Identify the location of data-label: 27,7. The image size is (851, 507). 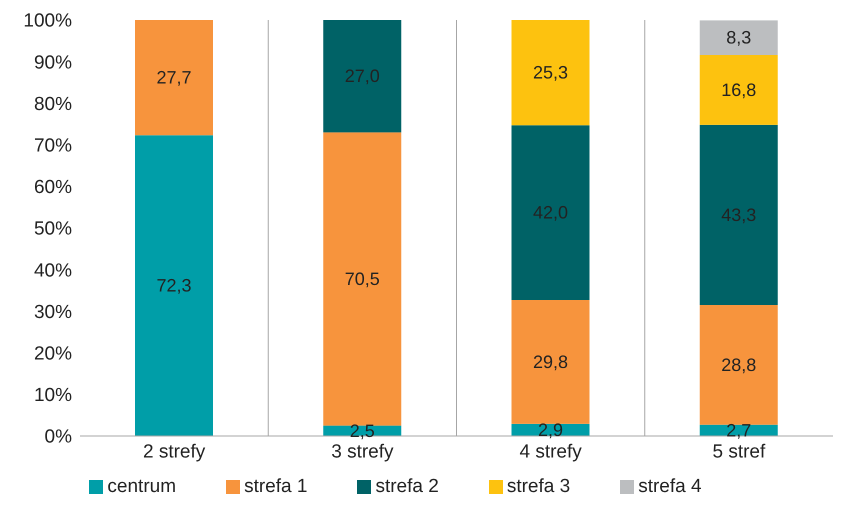
(174, 78).